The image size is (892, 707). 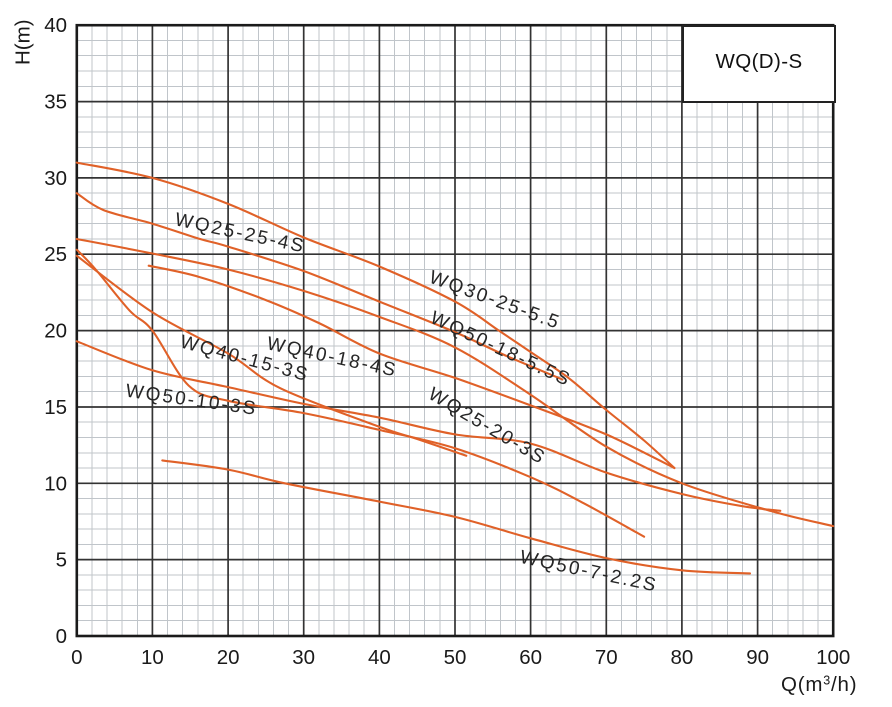 I want to click on svg-text: 50, so click(x=455, y=657).